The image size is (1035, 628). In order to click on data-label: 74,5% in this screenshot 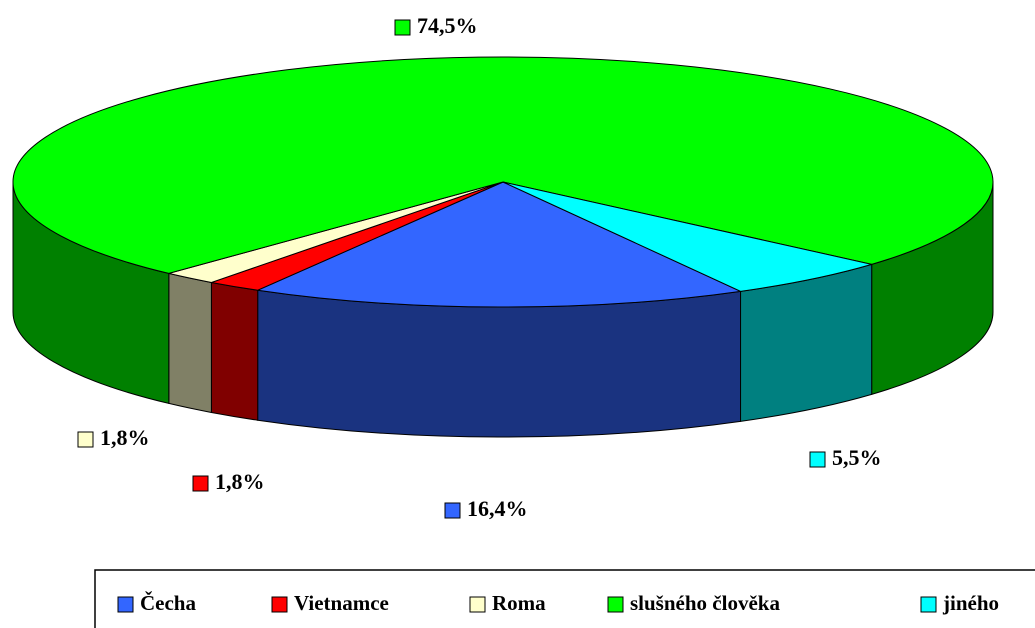, I will do `click(447, 25)`.